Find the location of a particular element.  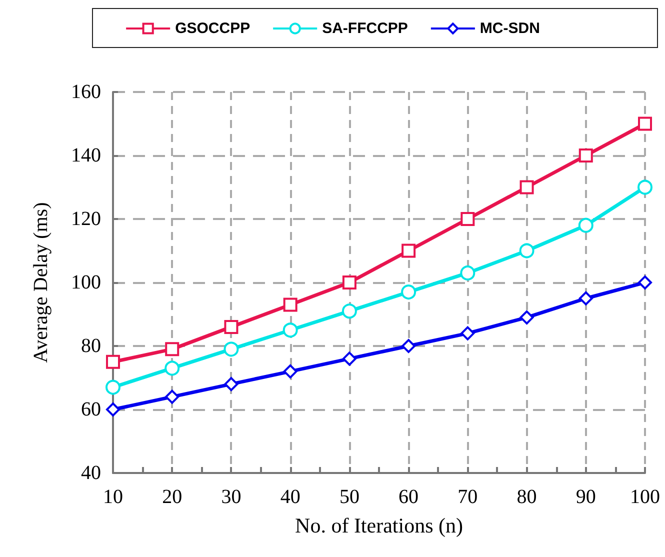

legend-label: MC-SDN is located at coordinates (510, 28).